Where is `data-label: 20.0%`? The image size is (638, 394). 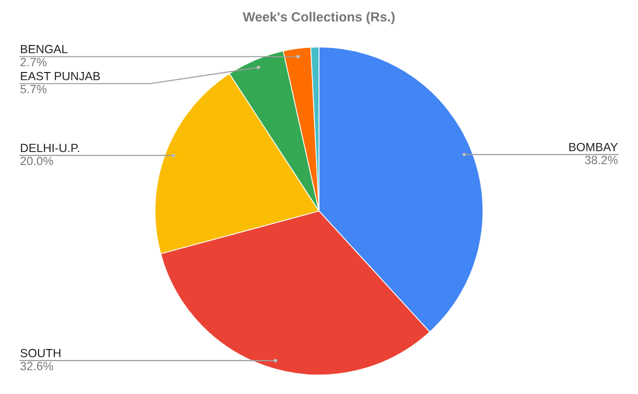
data-label: 20.0% is located at coordinates (37, 161).